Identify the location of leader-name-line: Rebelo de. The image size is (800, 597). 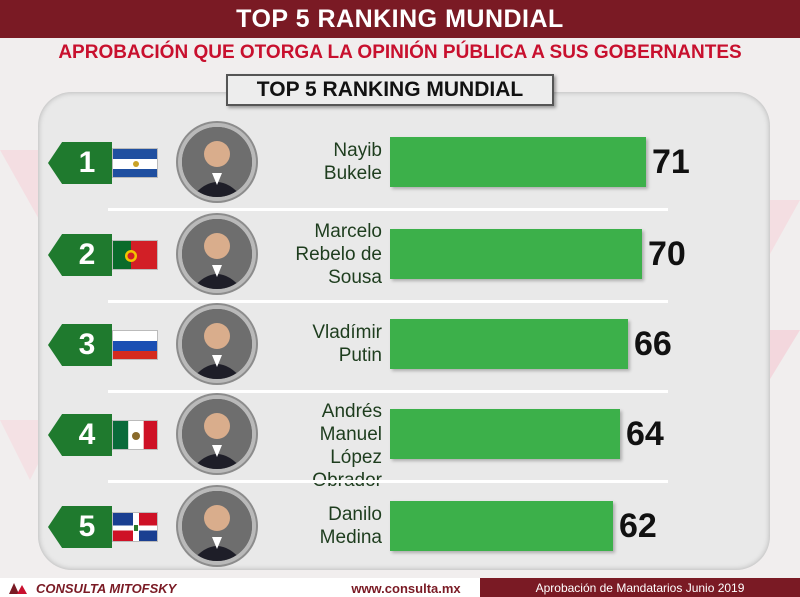
(338, 254).